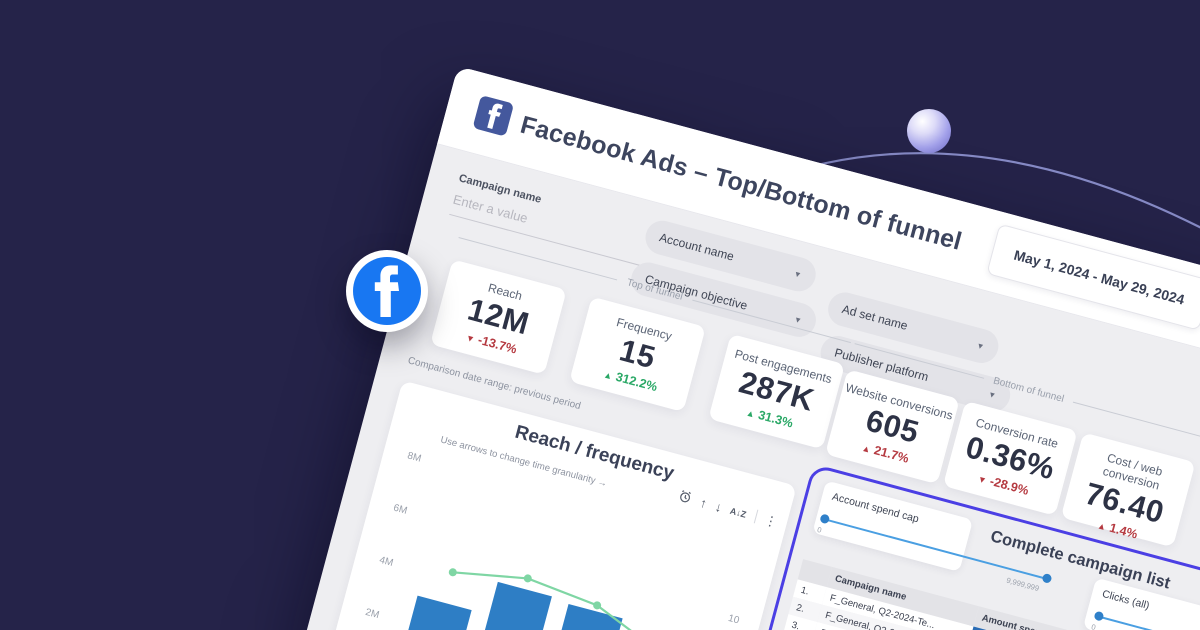 The image size is (1200, 630). I want to click on facebook-square-icon, so click(493, 116).